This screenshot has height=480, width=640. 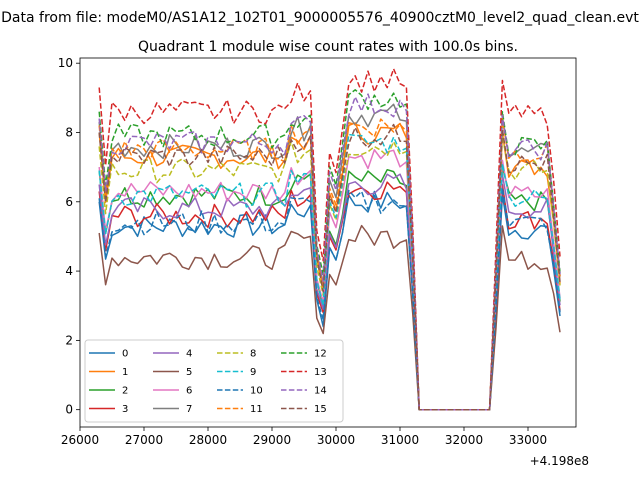 I want to click on y-tick-label: 0, so click(x=69, y=410).